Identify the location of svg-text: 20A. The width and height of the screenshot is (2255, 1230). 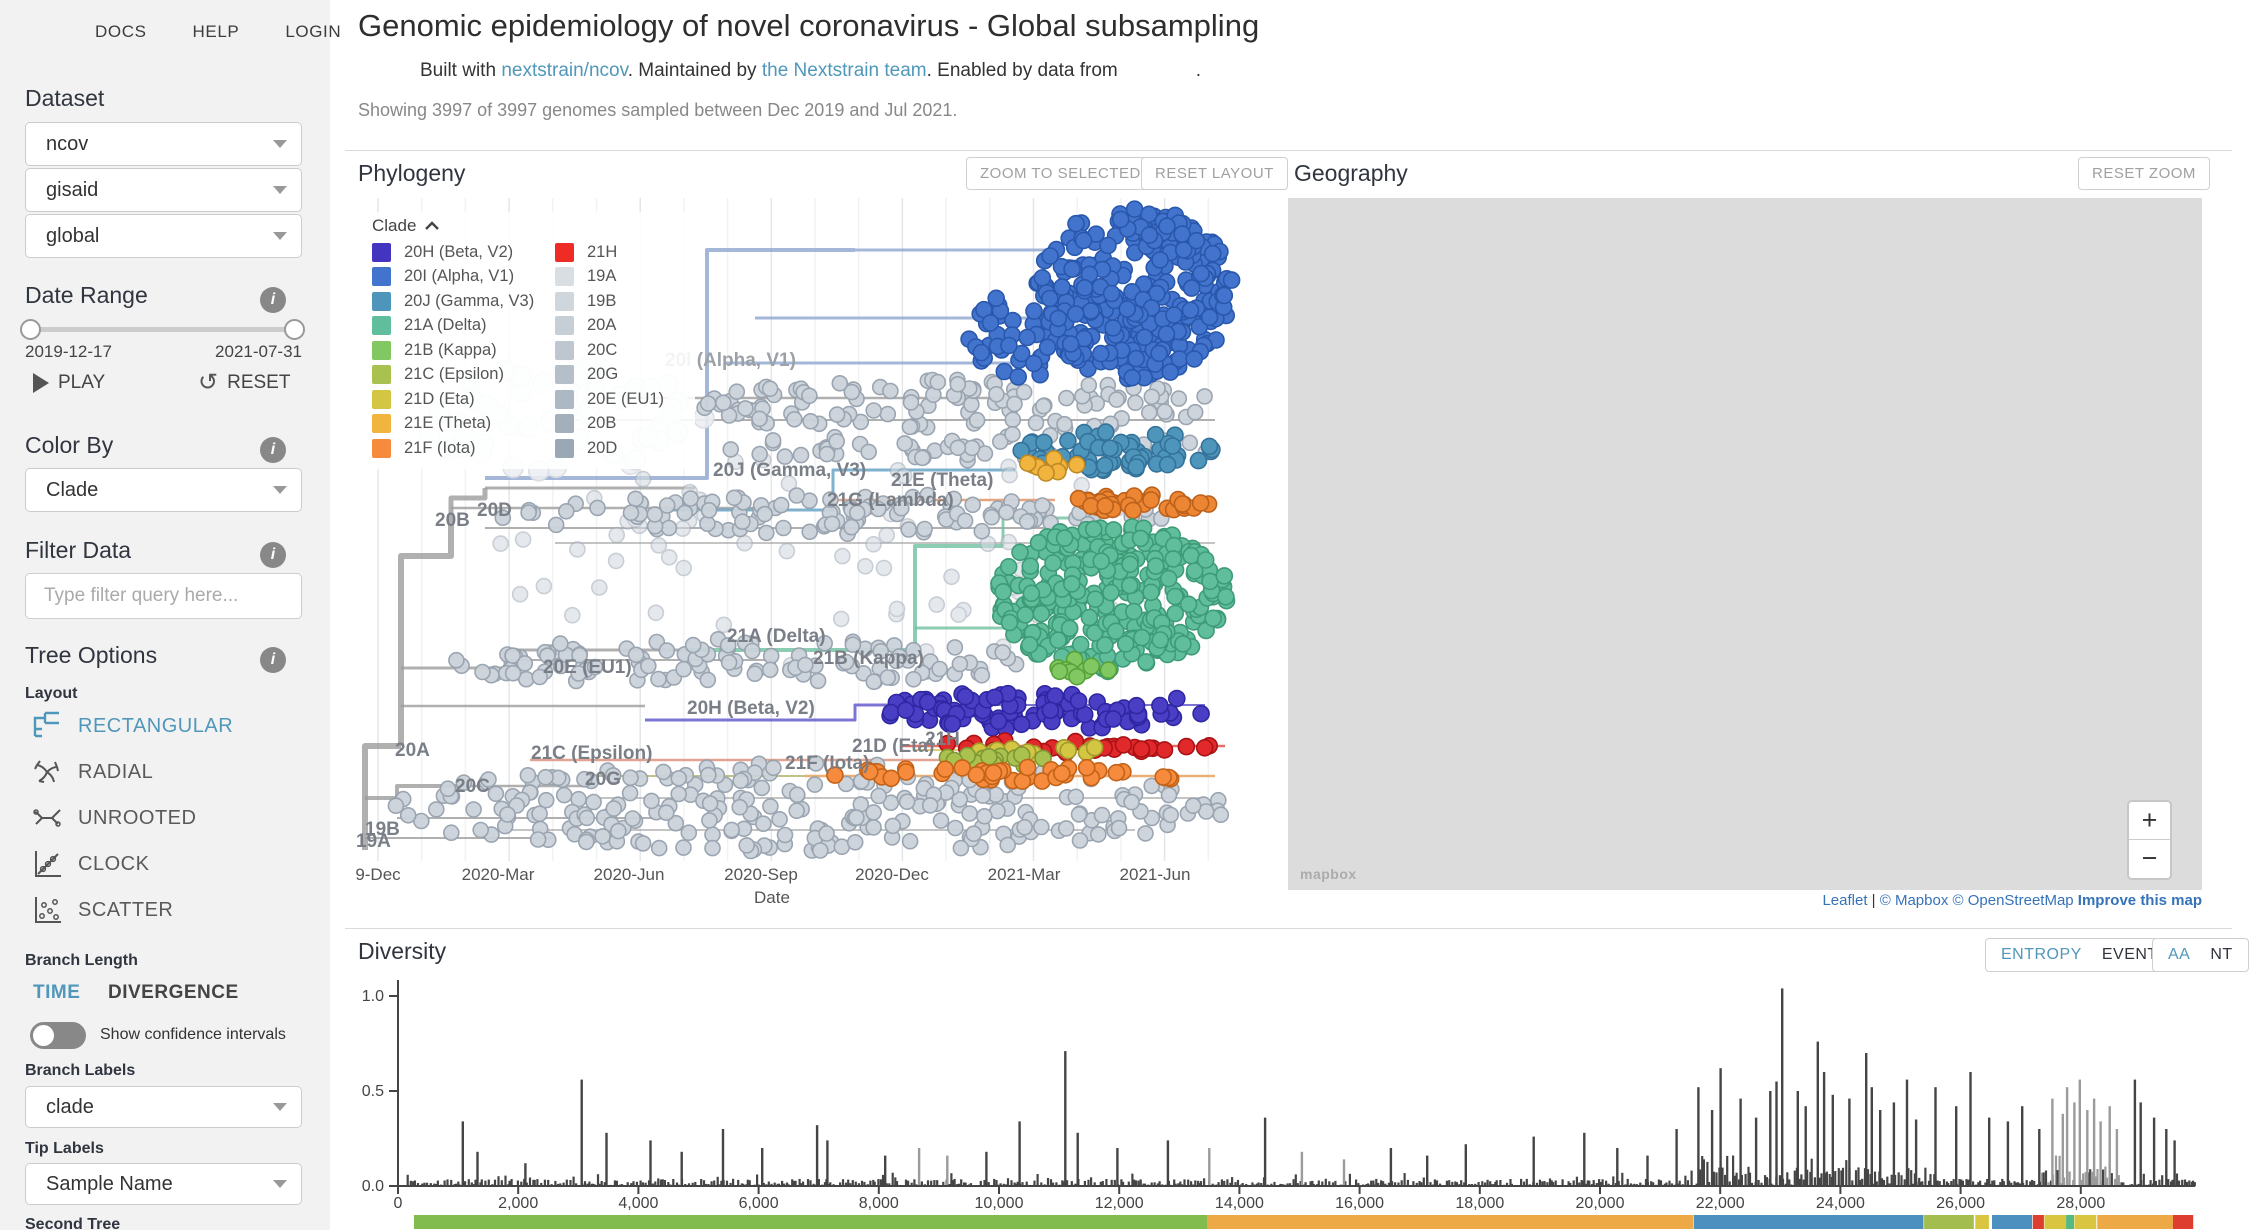
(412, 750).